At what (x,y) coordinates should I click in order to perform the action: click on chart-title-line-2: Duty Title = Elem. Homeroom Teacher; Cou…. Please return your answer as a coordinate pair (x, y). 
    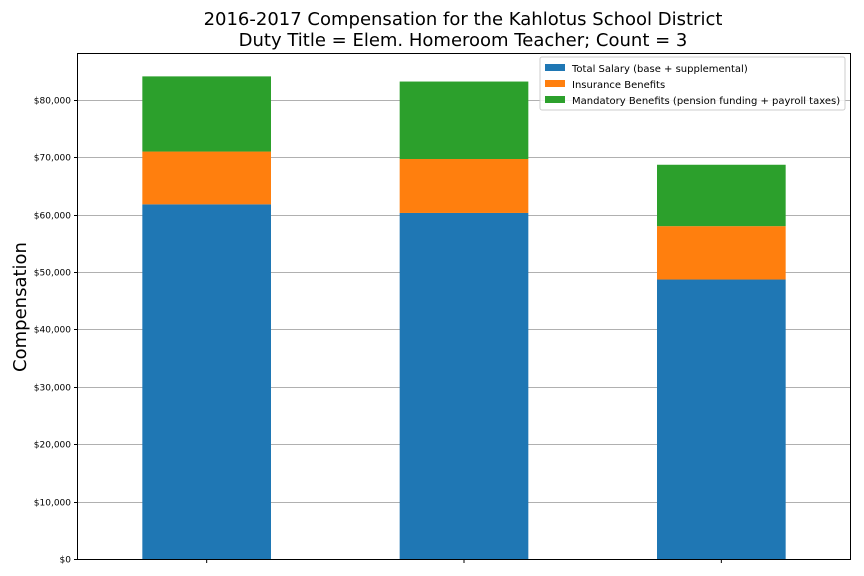
    Looking at the image, I should click on (463, 40).